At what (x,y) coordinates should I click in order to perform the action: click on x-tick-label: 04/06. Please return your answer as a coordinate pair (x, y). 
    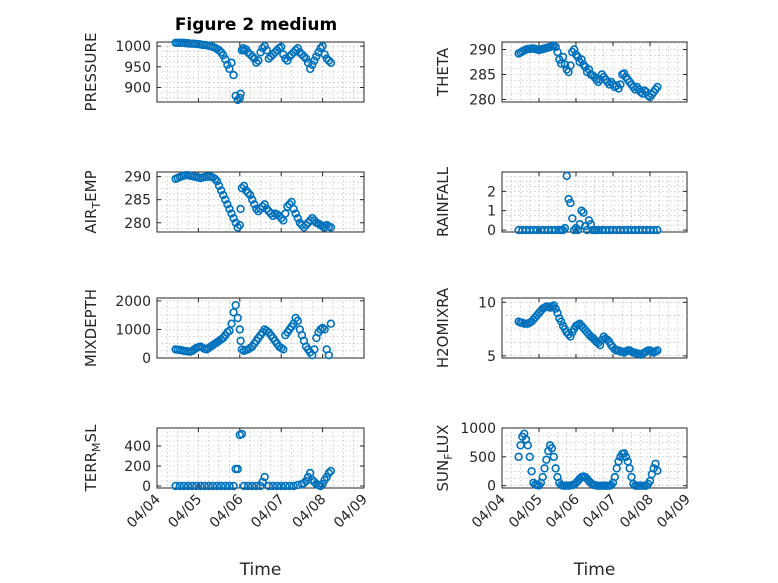
    Looking at the image, I should click on (563, 511).